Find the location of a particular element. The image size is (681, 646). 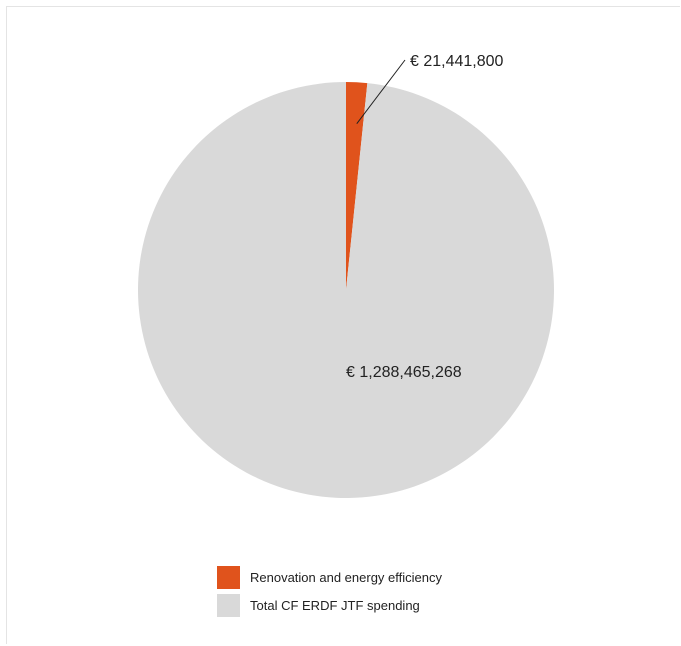

label-leader-line is located at coordinates (381, 91).